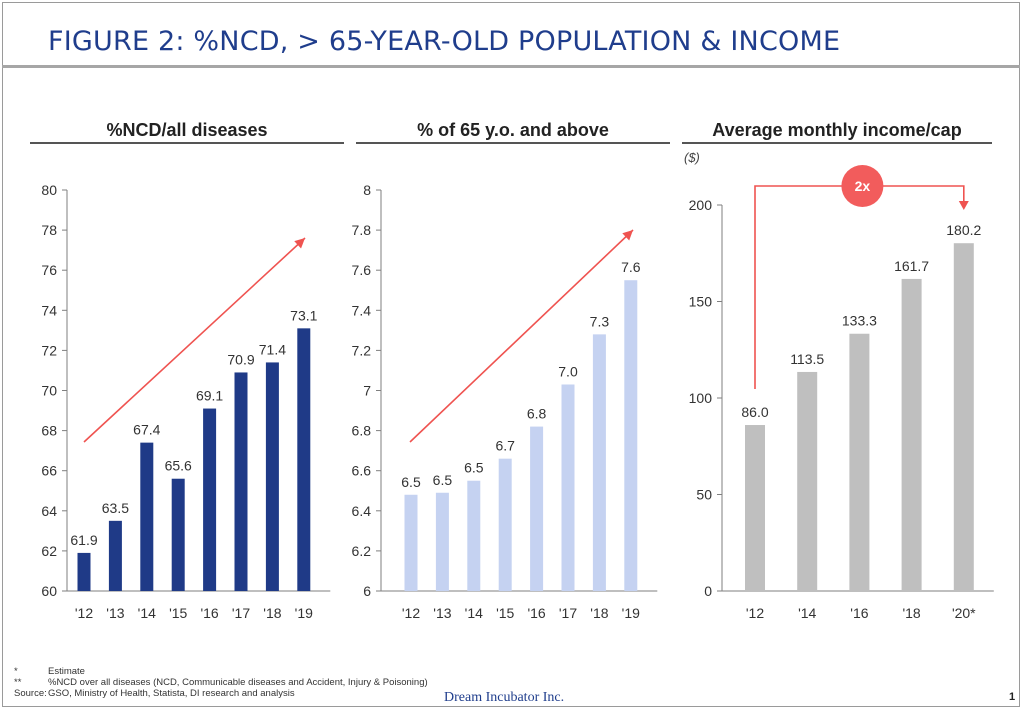  What do you see at coordinates (692, 157) in the screenshot?
I see `income-unit-label: ($)` at bounding box center [692, 157].